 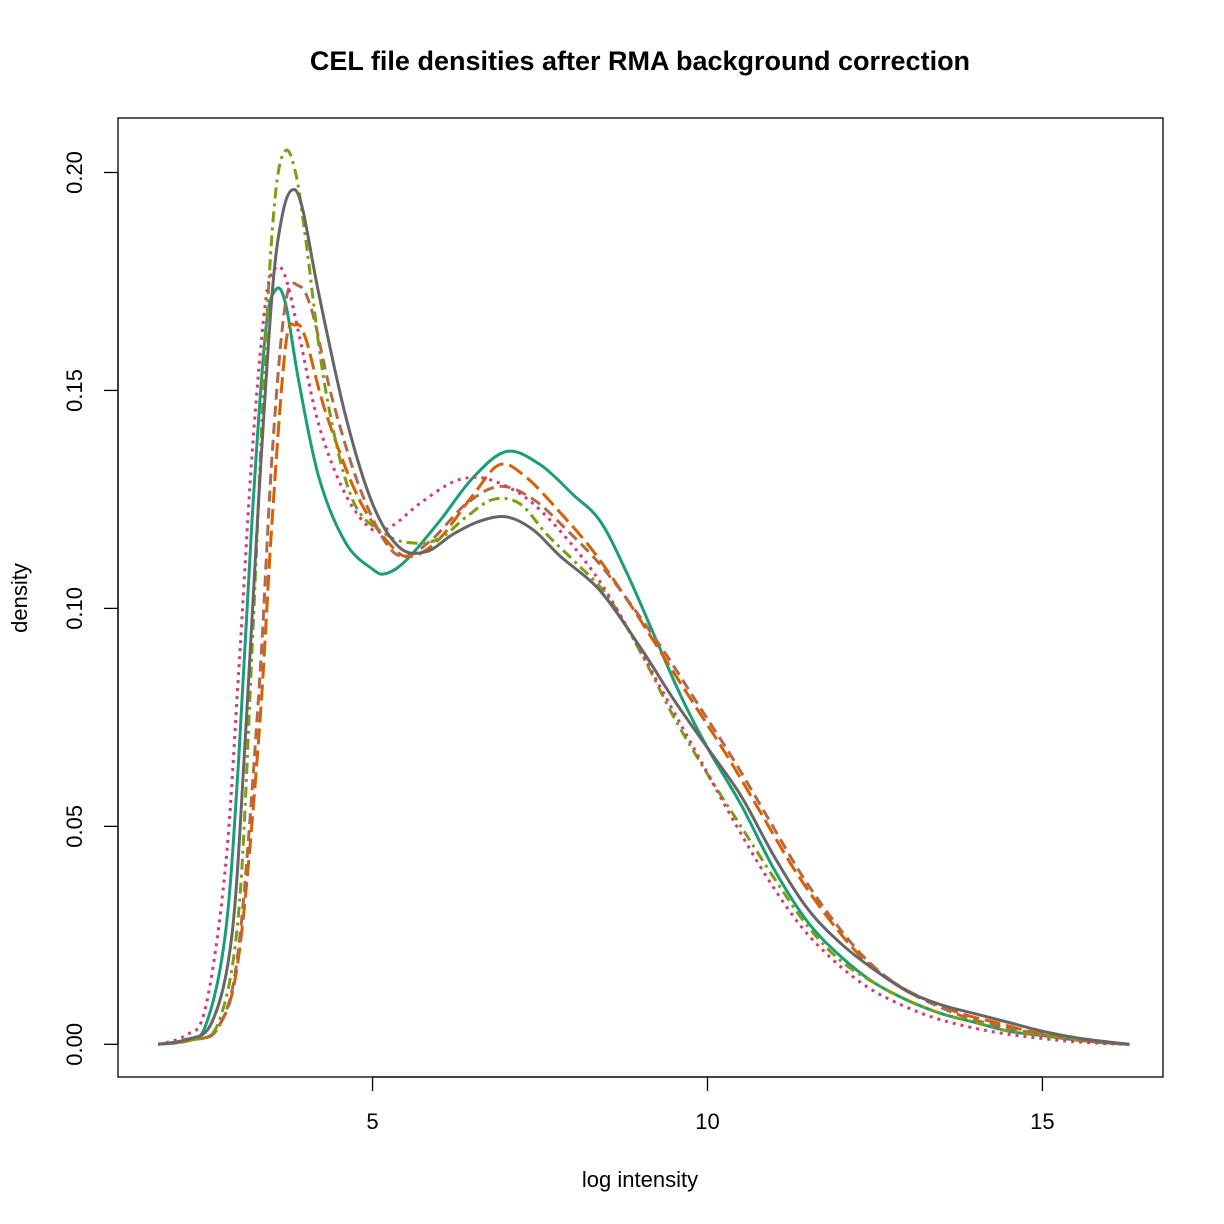 What do you see at coordinates (74, 1044) in the screenshot?
I see `y-tick-label: 0.00` at bounding box center [74, 1044].